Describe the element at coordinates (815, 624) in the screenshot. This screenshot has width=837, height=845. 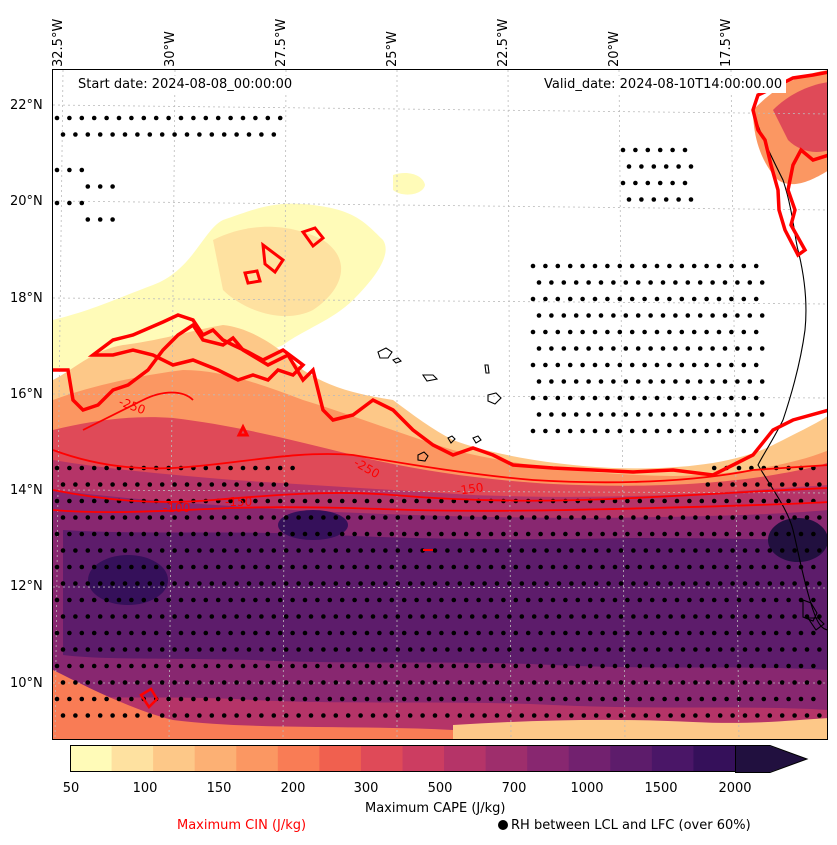
I see `bijagos-island` at that location.